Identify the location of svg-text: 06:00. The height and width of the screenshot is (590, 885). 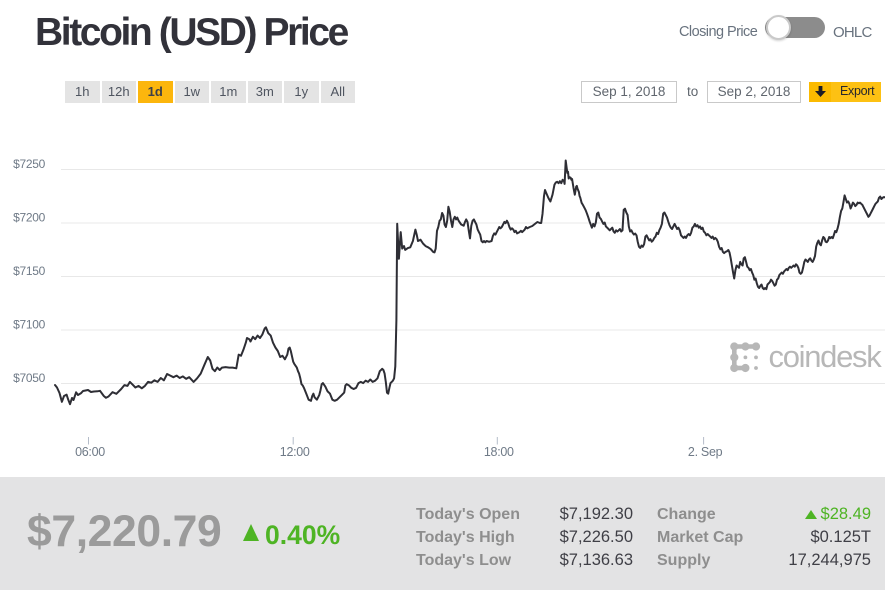
(90, 452).